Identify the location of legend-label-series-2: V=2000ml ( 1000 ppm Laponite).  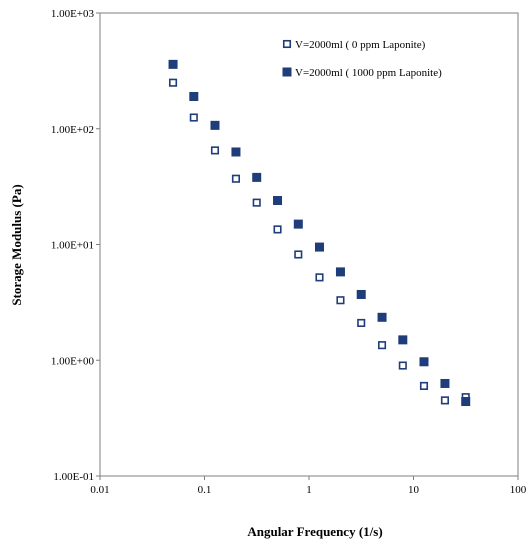
(368, 73).